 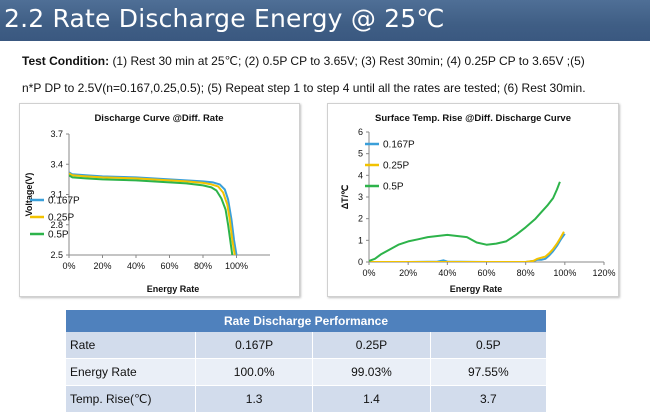 I want to click on table-cell: 99.03%, so click(x=371, y=372).